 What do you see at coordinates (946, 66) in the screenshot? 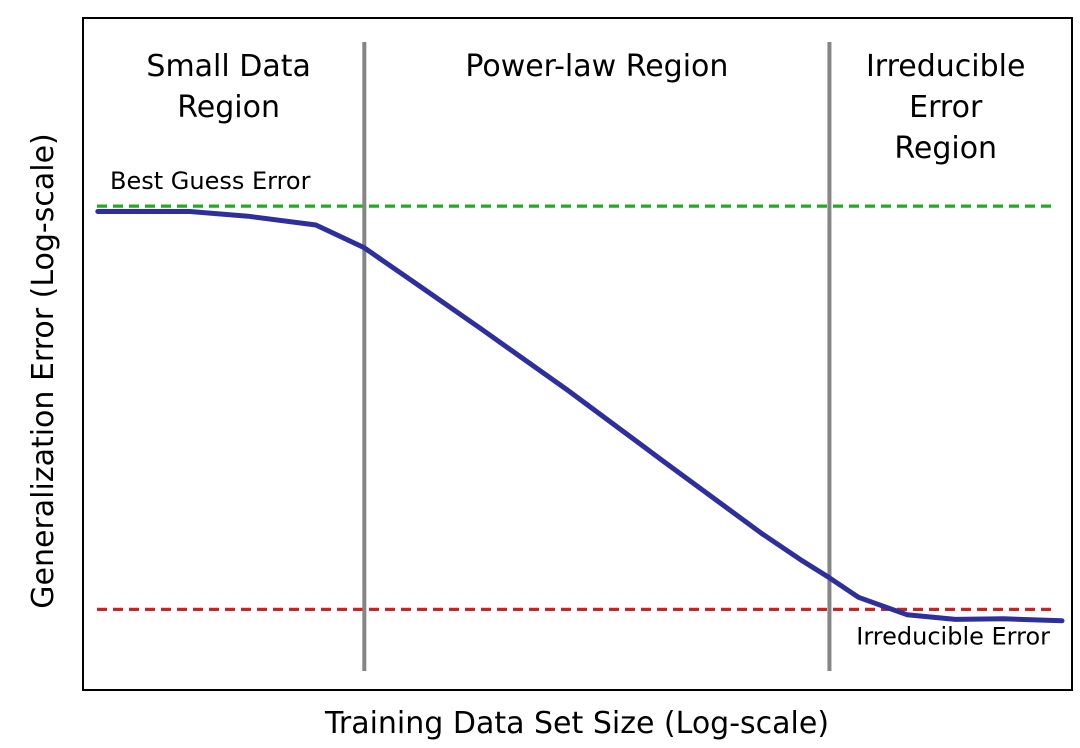
I see `region-label-2-line-0: Irreducible` at bounding box center [946, 66].